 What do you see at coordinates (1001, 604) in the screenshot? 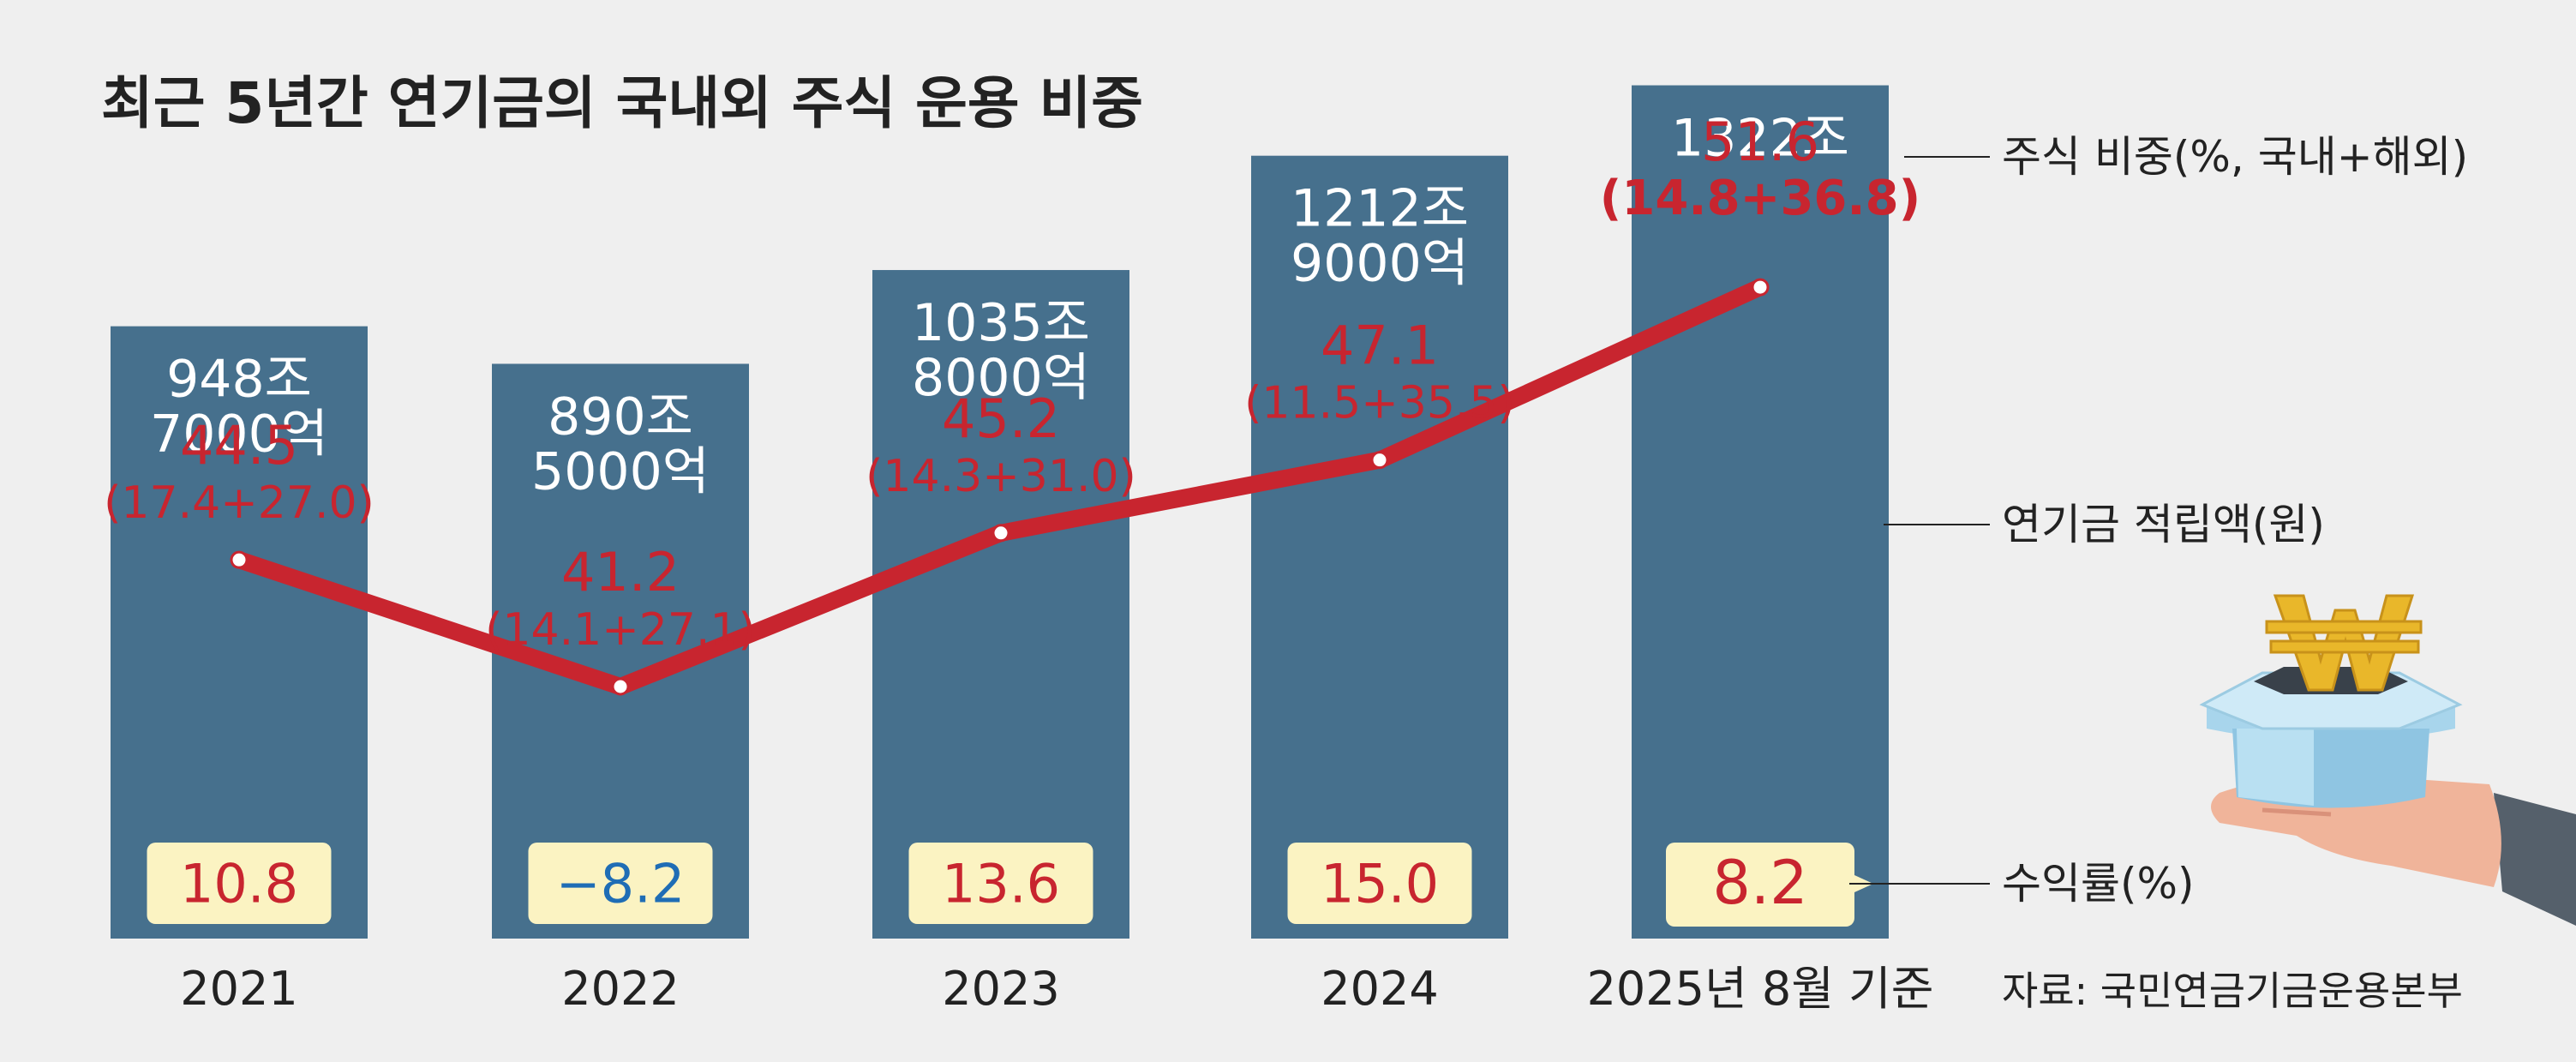
I see `bar-fund-2023` at bounding box center [1001, 604].